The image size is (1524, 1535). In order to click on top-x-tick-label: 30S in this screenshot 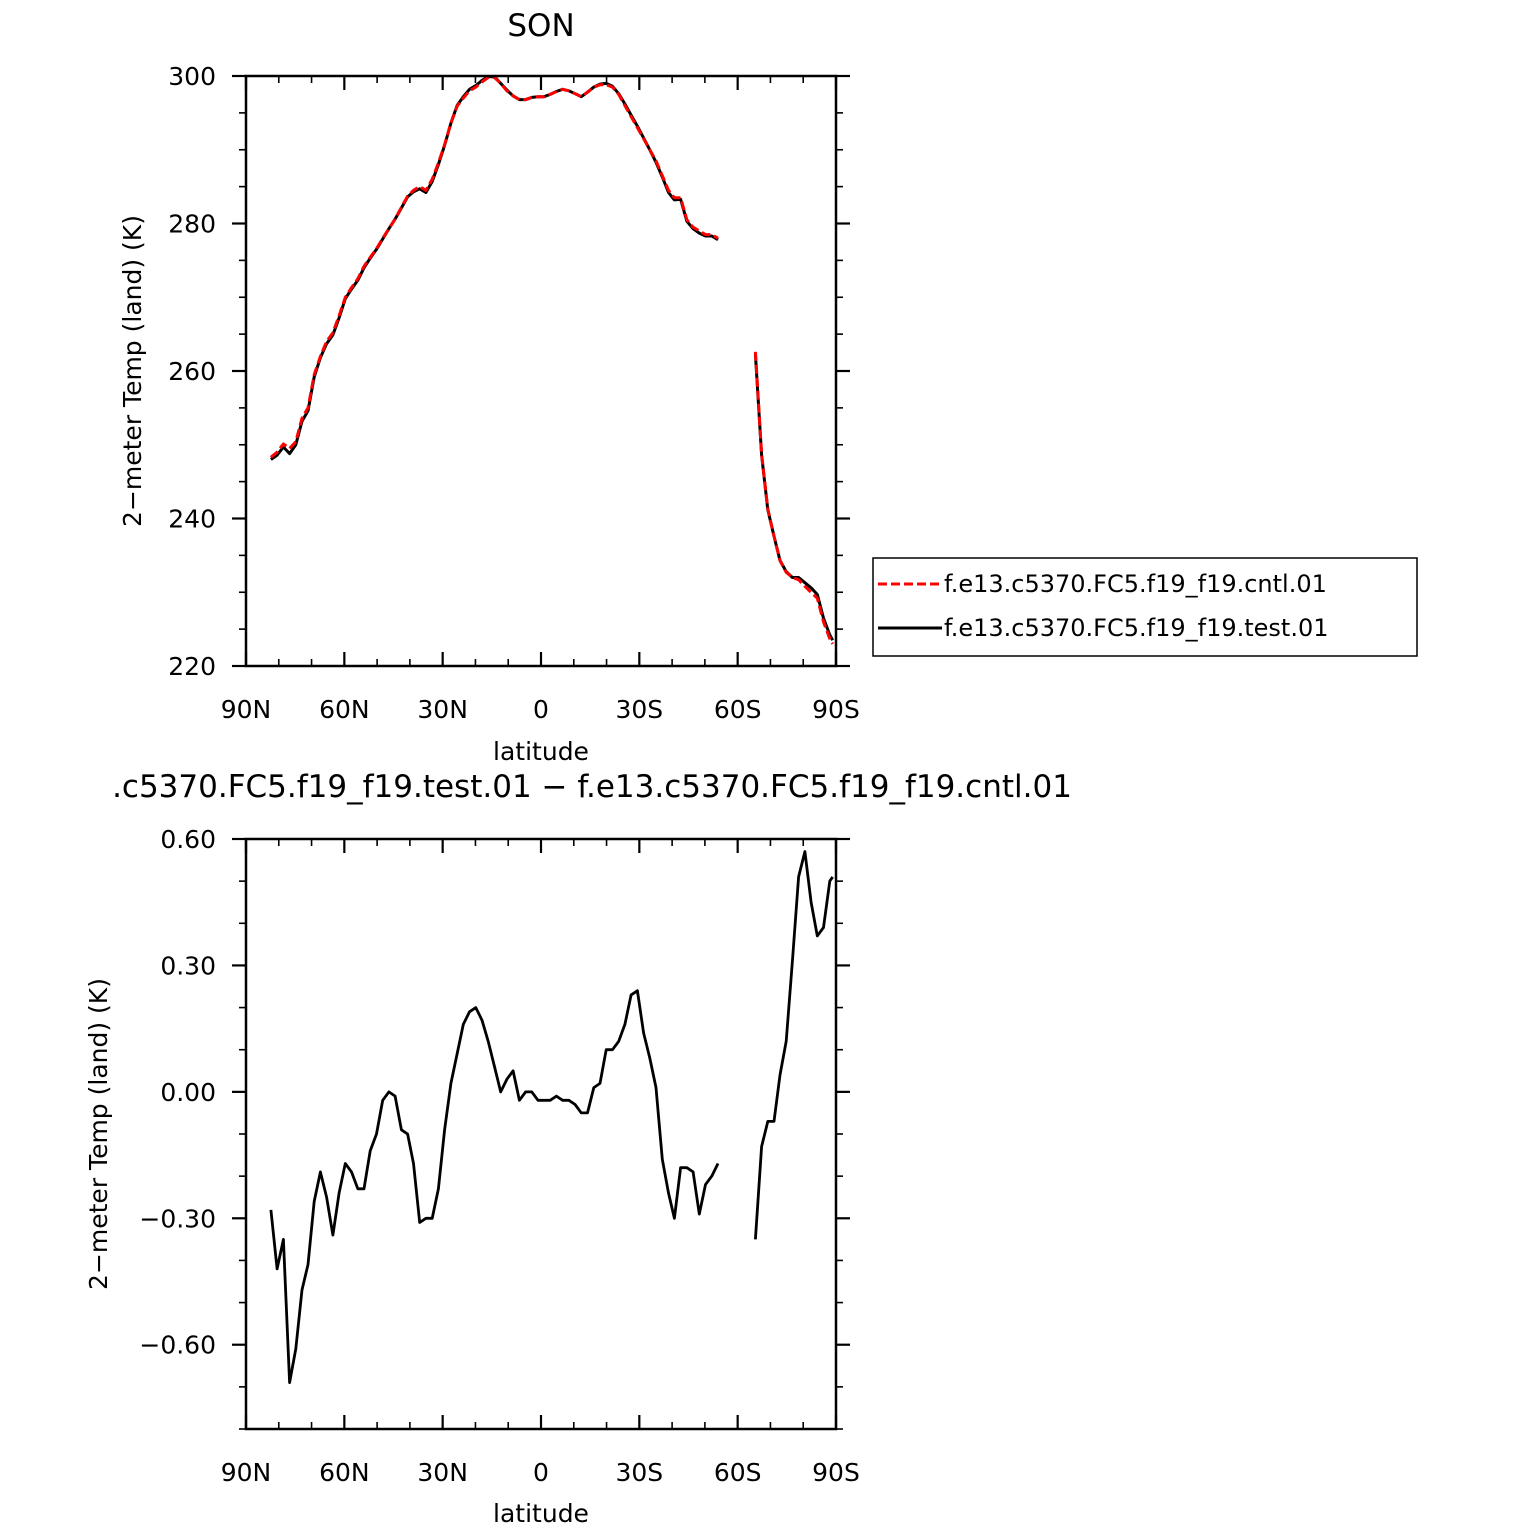, I will do `click(639, 709)`.